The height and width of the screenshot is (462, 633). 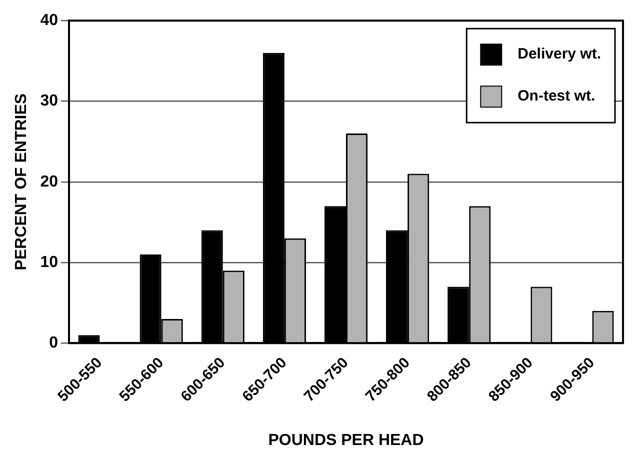 I want to click on y-tick-label: 20, so click(x=49, y=181).